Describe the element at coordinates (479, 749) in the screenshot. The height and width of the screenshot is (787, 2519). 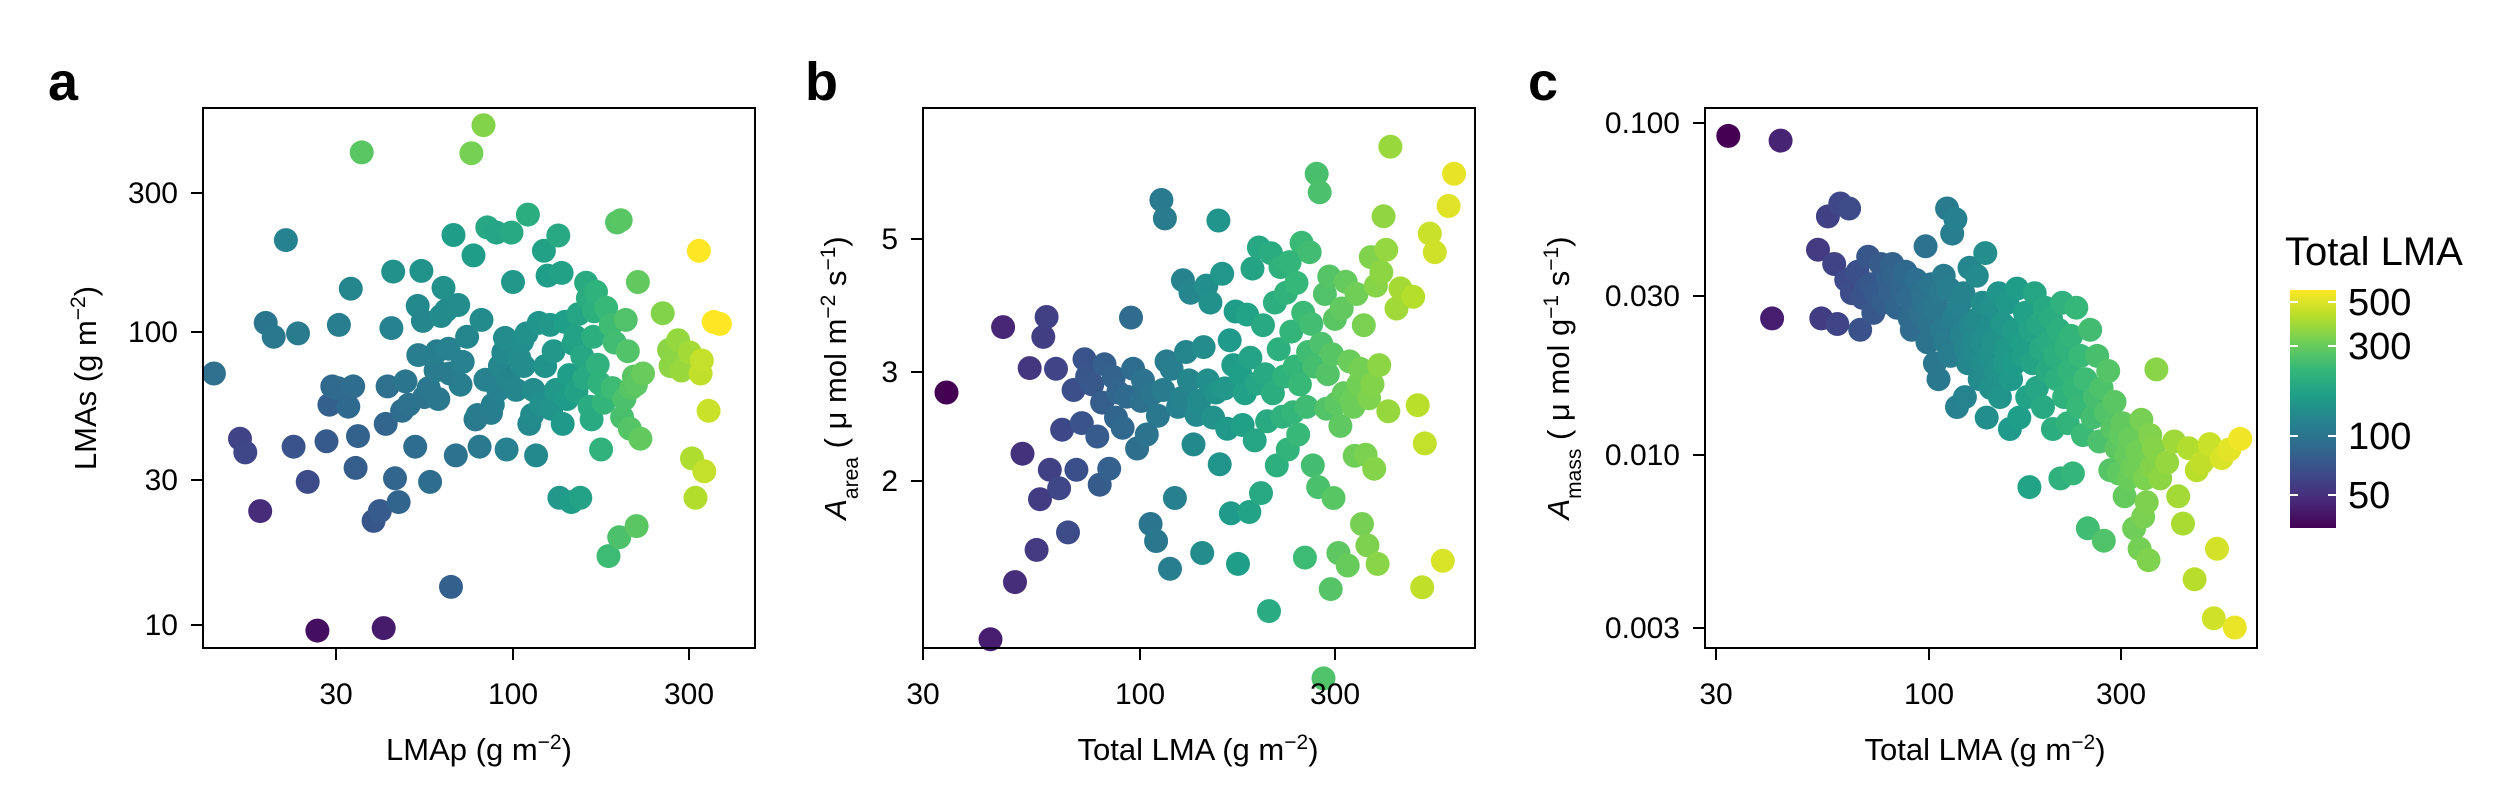
I see `x-axis-title-a: LMAp (g m−2)` at that location.